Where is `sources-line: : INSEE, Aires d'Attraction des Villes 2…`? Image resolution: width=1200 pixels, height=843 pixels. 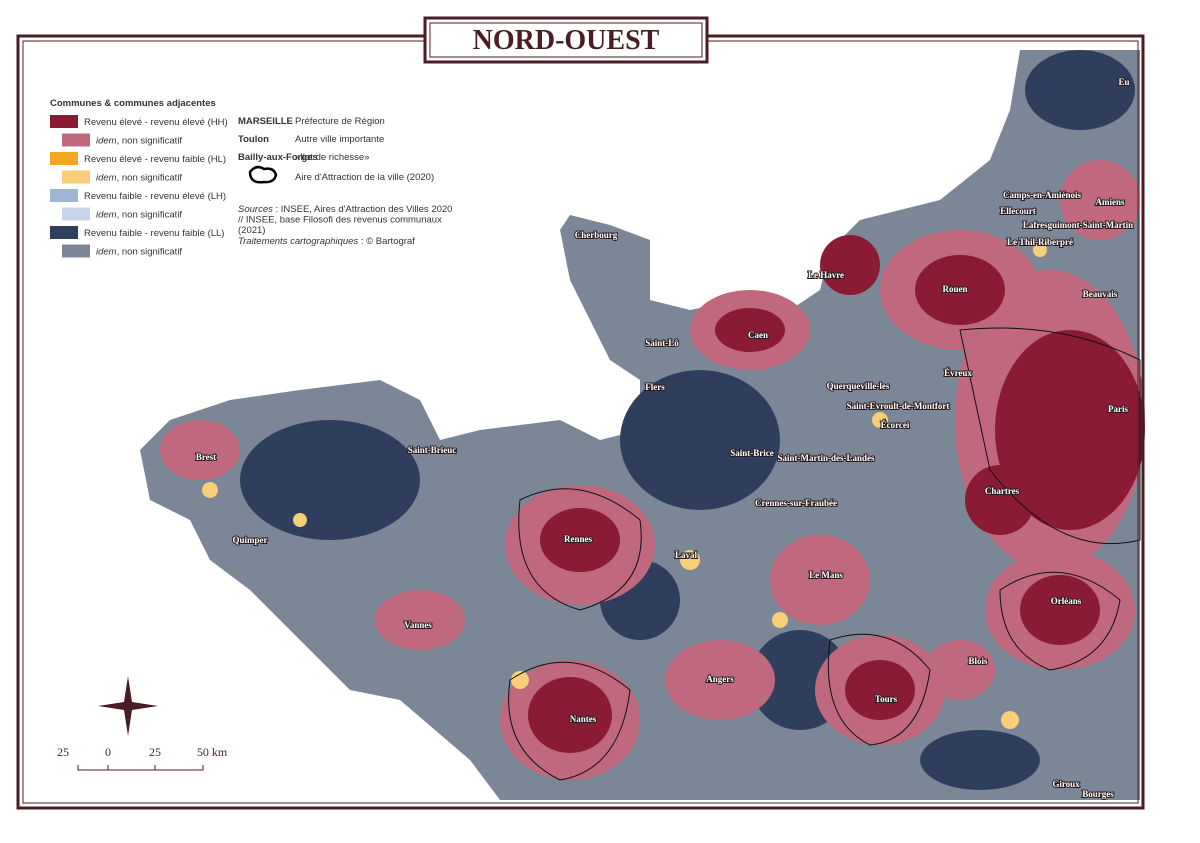
sources-line: : INSEE, Aires d'Attraction des Villes 2… is located at coordinates (363, 209).